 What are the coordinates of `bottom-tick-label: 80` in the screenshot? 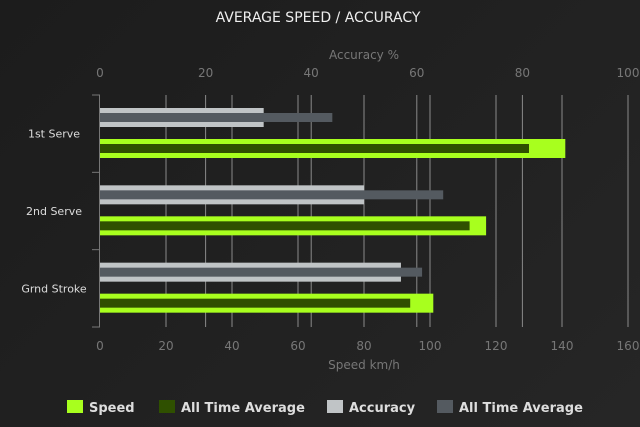 It's located at (363, 346).